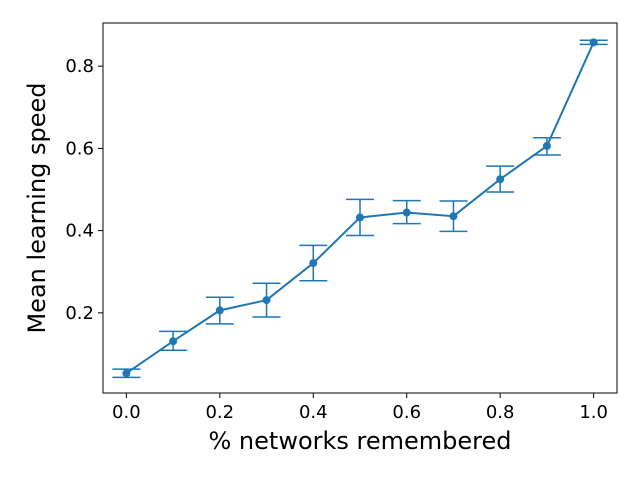 This screenshot has width=640, height=480. I want to click on x-tick-label: 0.8, so click(500, 412).